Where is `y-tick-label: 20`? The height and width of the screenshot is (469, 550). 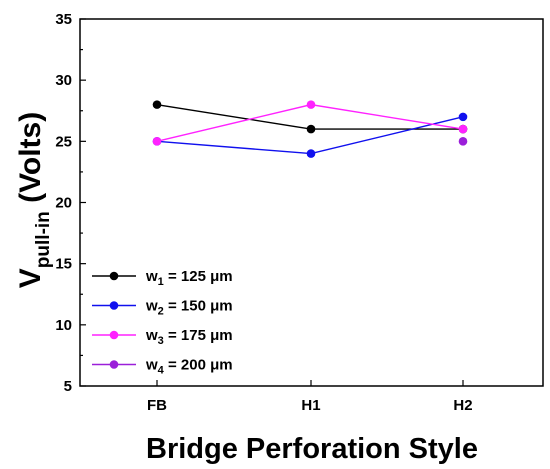
y-tick-label: 20 is located at coordinates (63, 203).